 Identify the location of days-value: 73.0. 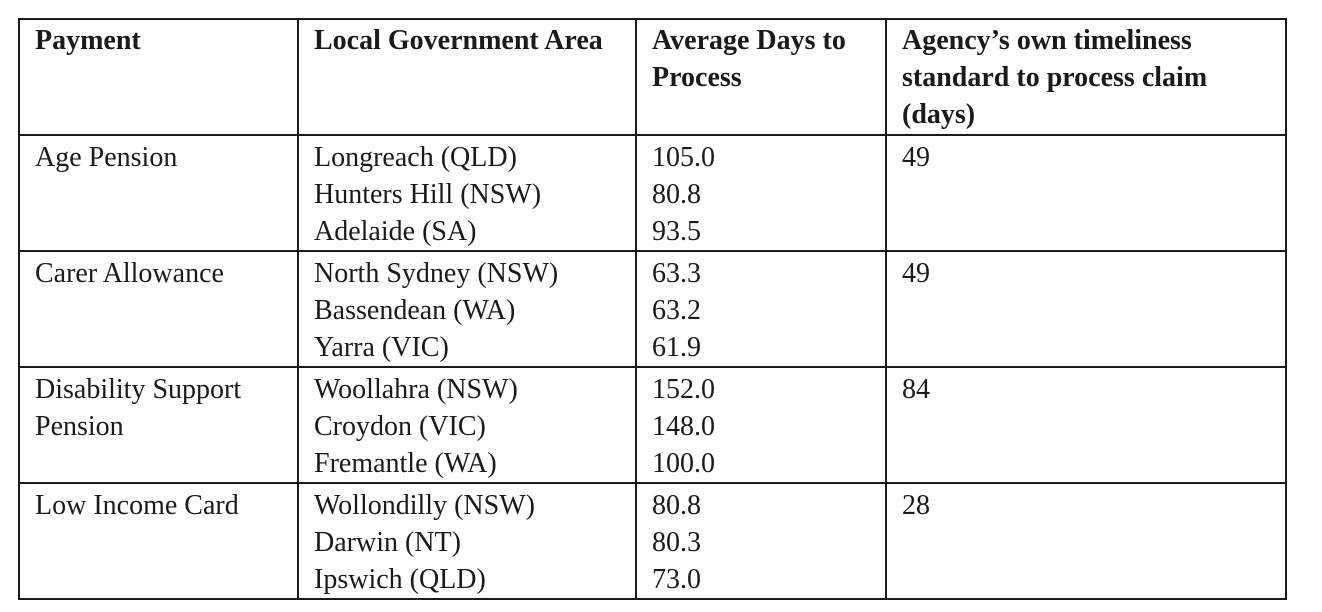
(676, 579).